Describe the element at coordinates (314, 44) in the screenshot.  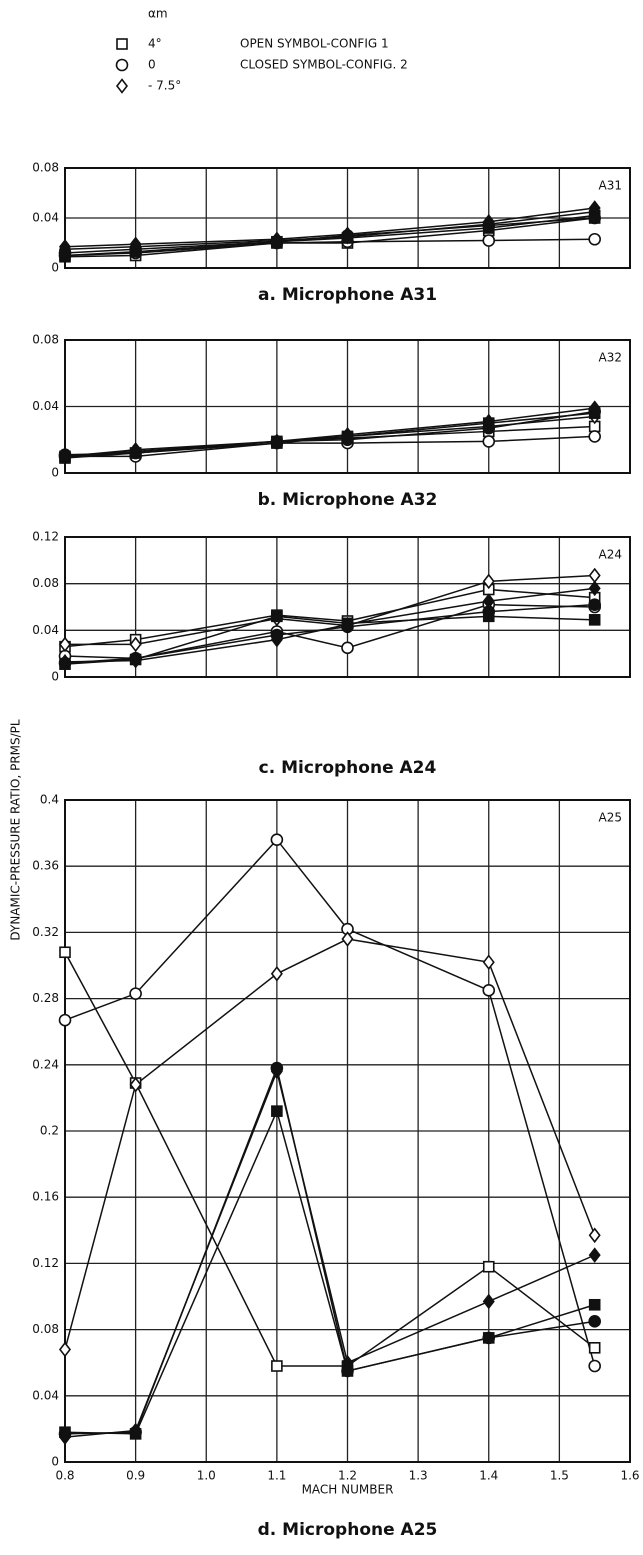
I see `legend-note: OPEN SYMBOL-CONFIG 1` at that location.